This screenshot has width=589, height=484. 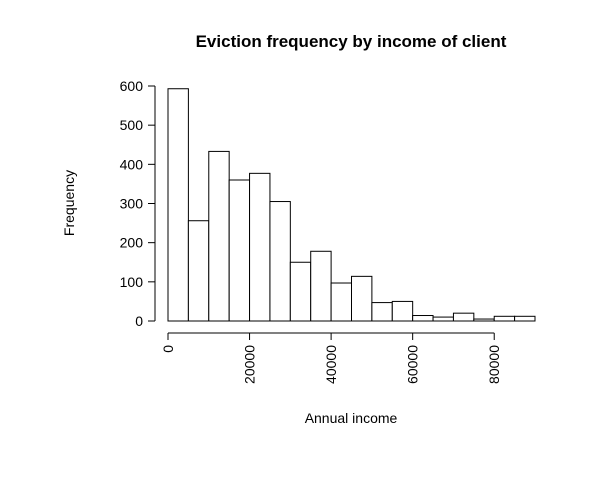 I want to click on x-axis: 0 20000 40000 60000 80000, so click(x=331, y=358).